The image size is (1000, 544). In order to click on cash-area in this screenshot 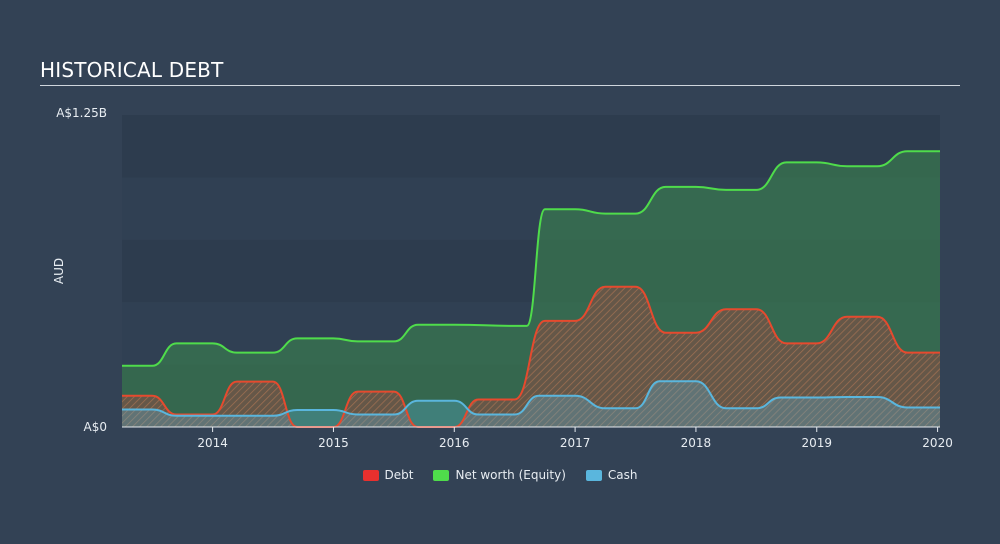, I will do `click(531, 404)`.